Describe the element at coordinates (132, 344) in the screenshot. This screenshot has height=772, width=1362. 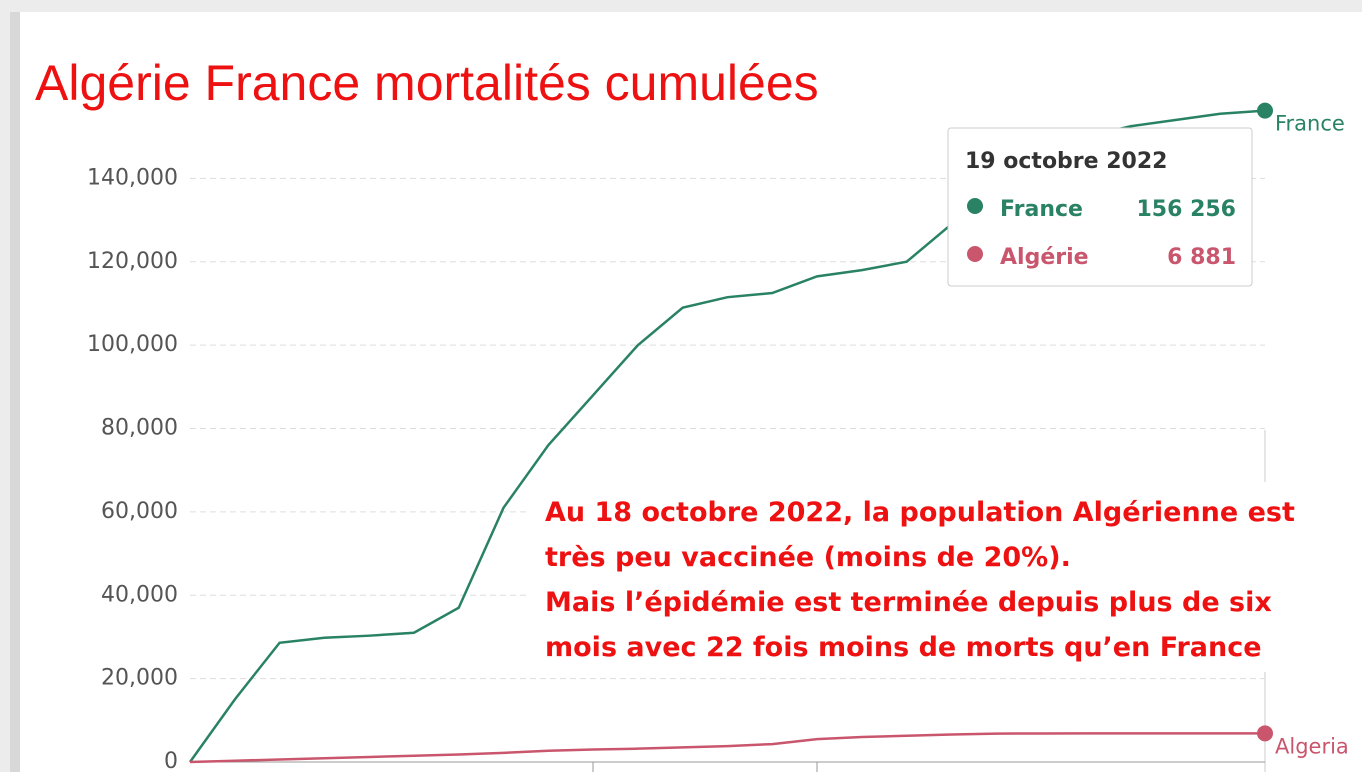
I see `y-tick-label: 100,000` at that location.